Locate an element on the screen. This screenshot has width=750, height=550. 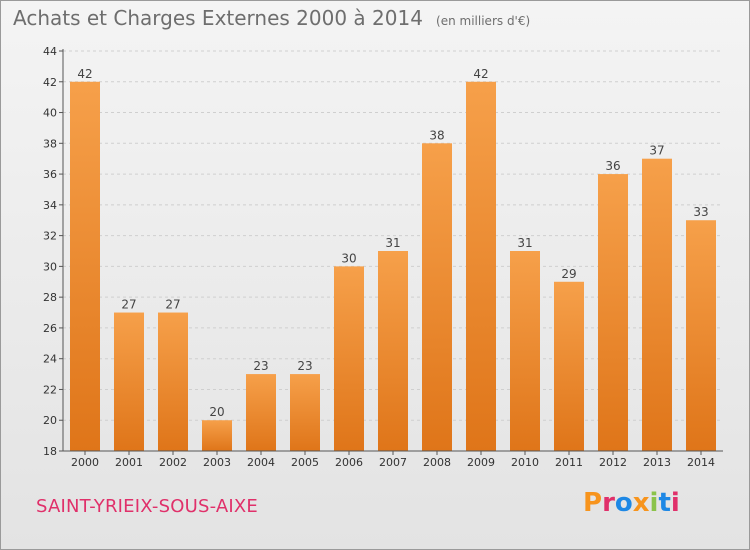
y-tick-label: 42 is located at coordinates (50, 82).